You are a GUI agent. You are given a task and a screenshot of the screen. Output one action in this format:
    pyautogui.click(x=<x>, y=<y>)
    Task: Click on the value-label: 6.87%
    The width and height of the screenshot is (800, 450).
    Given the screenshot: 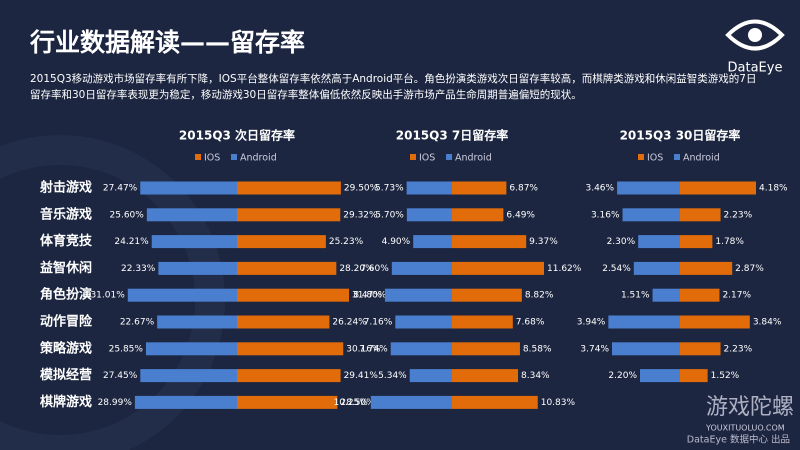 What is the action you would take?
    pyautogui.click(x=523, y=189)
    